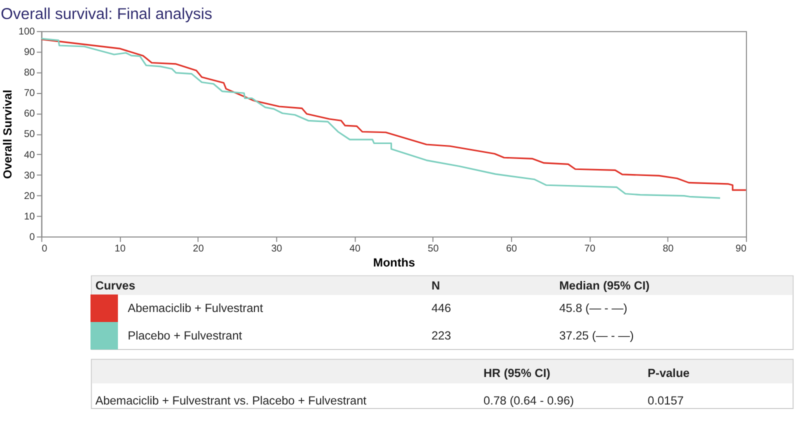  I want to click on text: 45.8 (— - —), so click(593, 309).